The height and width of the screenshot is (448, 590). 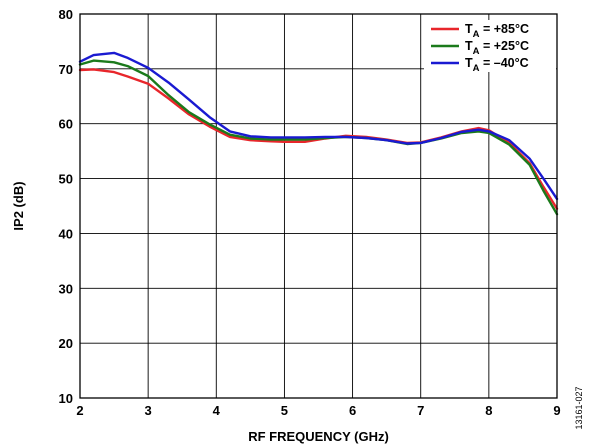 What do you see at coordinates (148, 410) in the screenshot?
I see `x-tick-label: 3` at bounding box center [148, 410].